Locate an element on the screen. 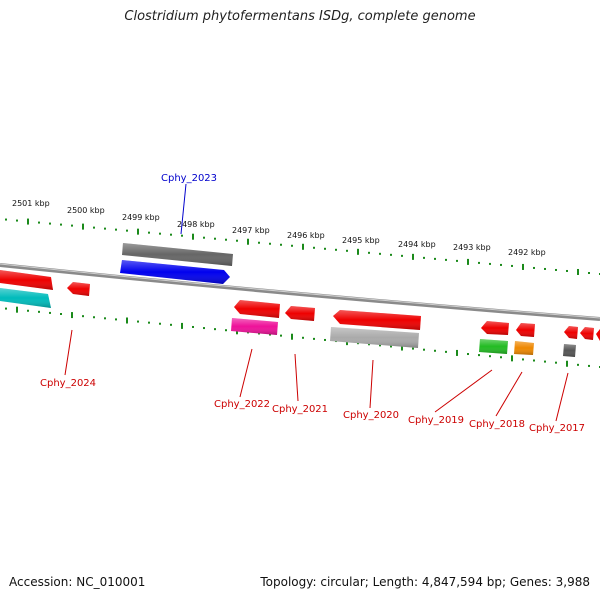 Image resolution: width=600 pixels, height=600 pixels. gene-label-cphy-2017: Cphy_2017 is located at coordinates (557, 428).